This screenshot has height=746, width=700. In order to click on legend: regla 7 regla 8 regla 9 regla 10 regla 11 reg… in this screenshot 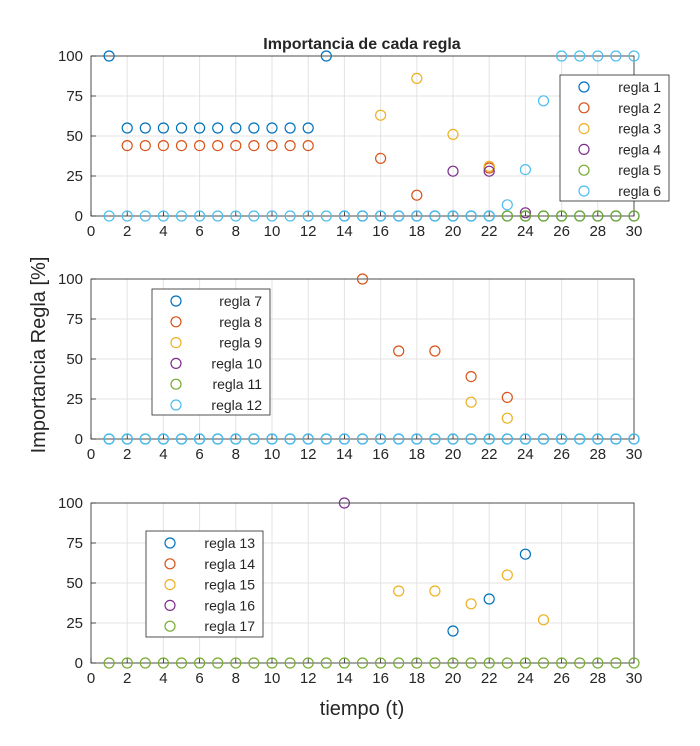, I will do `click(211, 352)`.